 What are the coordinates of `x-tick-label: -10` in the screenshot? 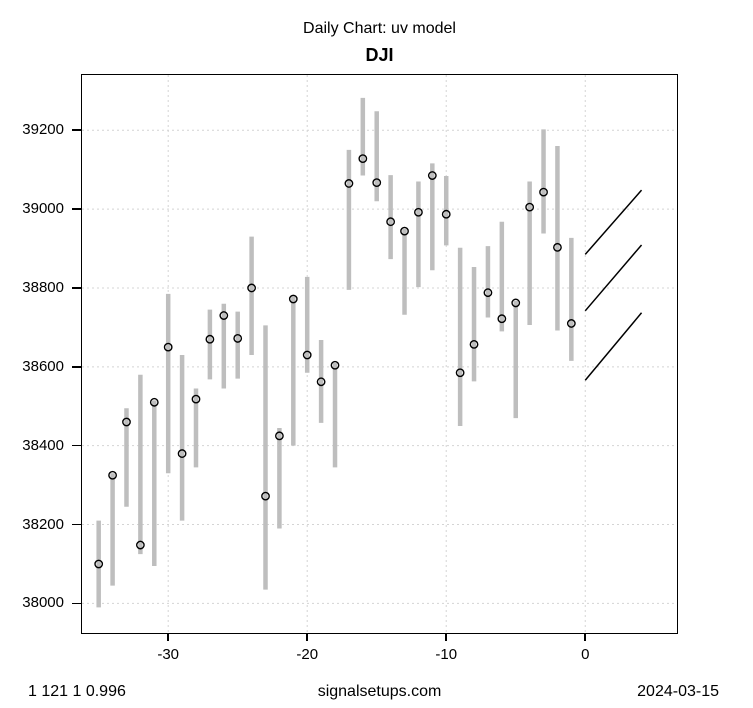 It's located at (446, 654).